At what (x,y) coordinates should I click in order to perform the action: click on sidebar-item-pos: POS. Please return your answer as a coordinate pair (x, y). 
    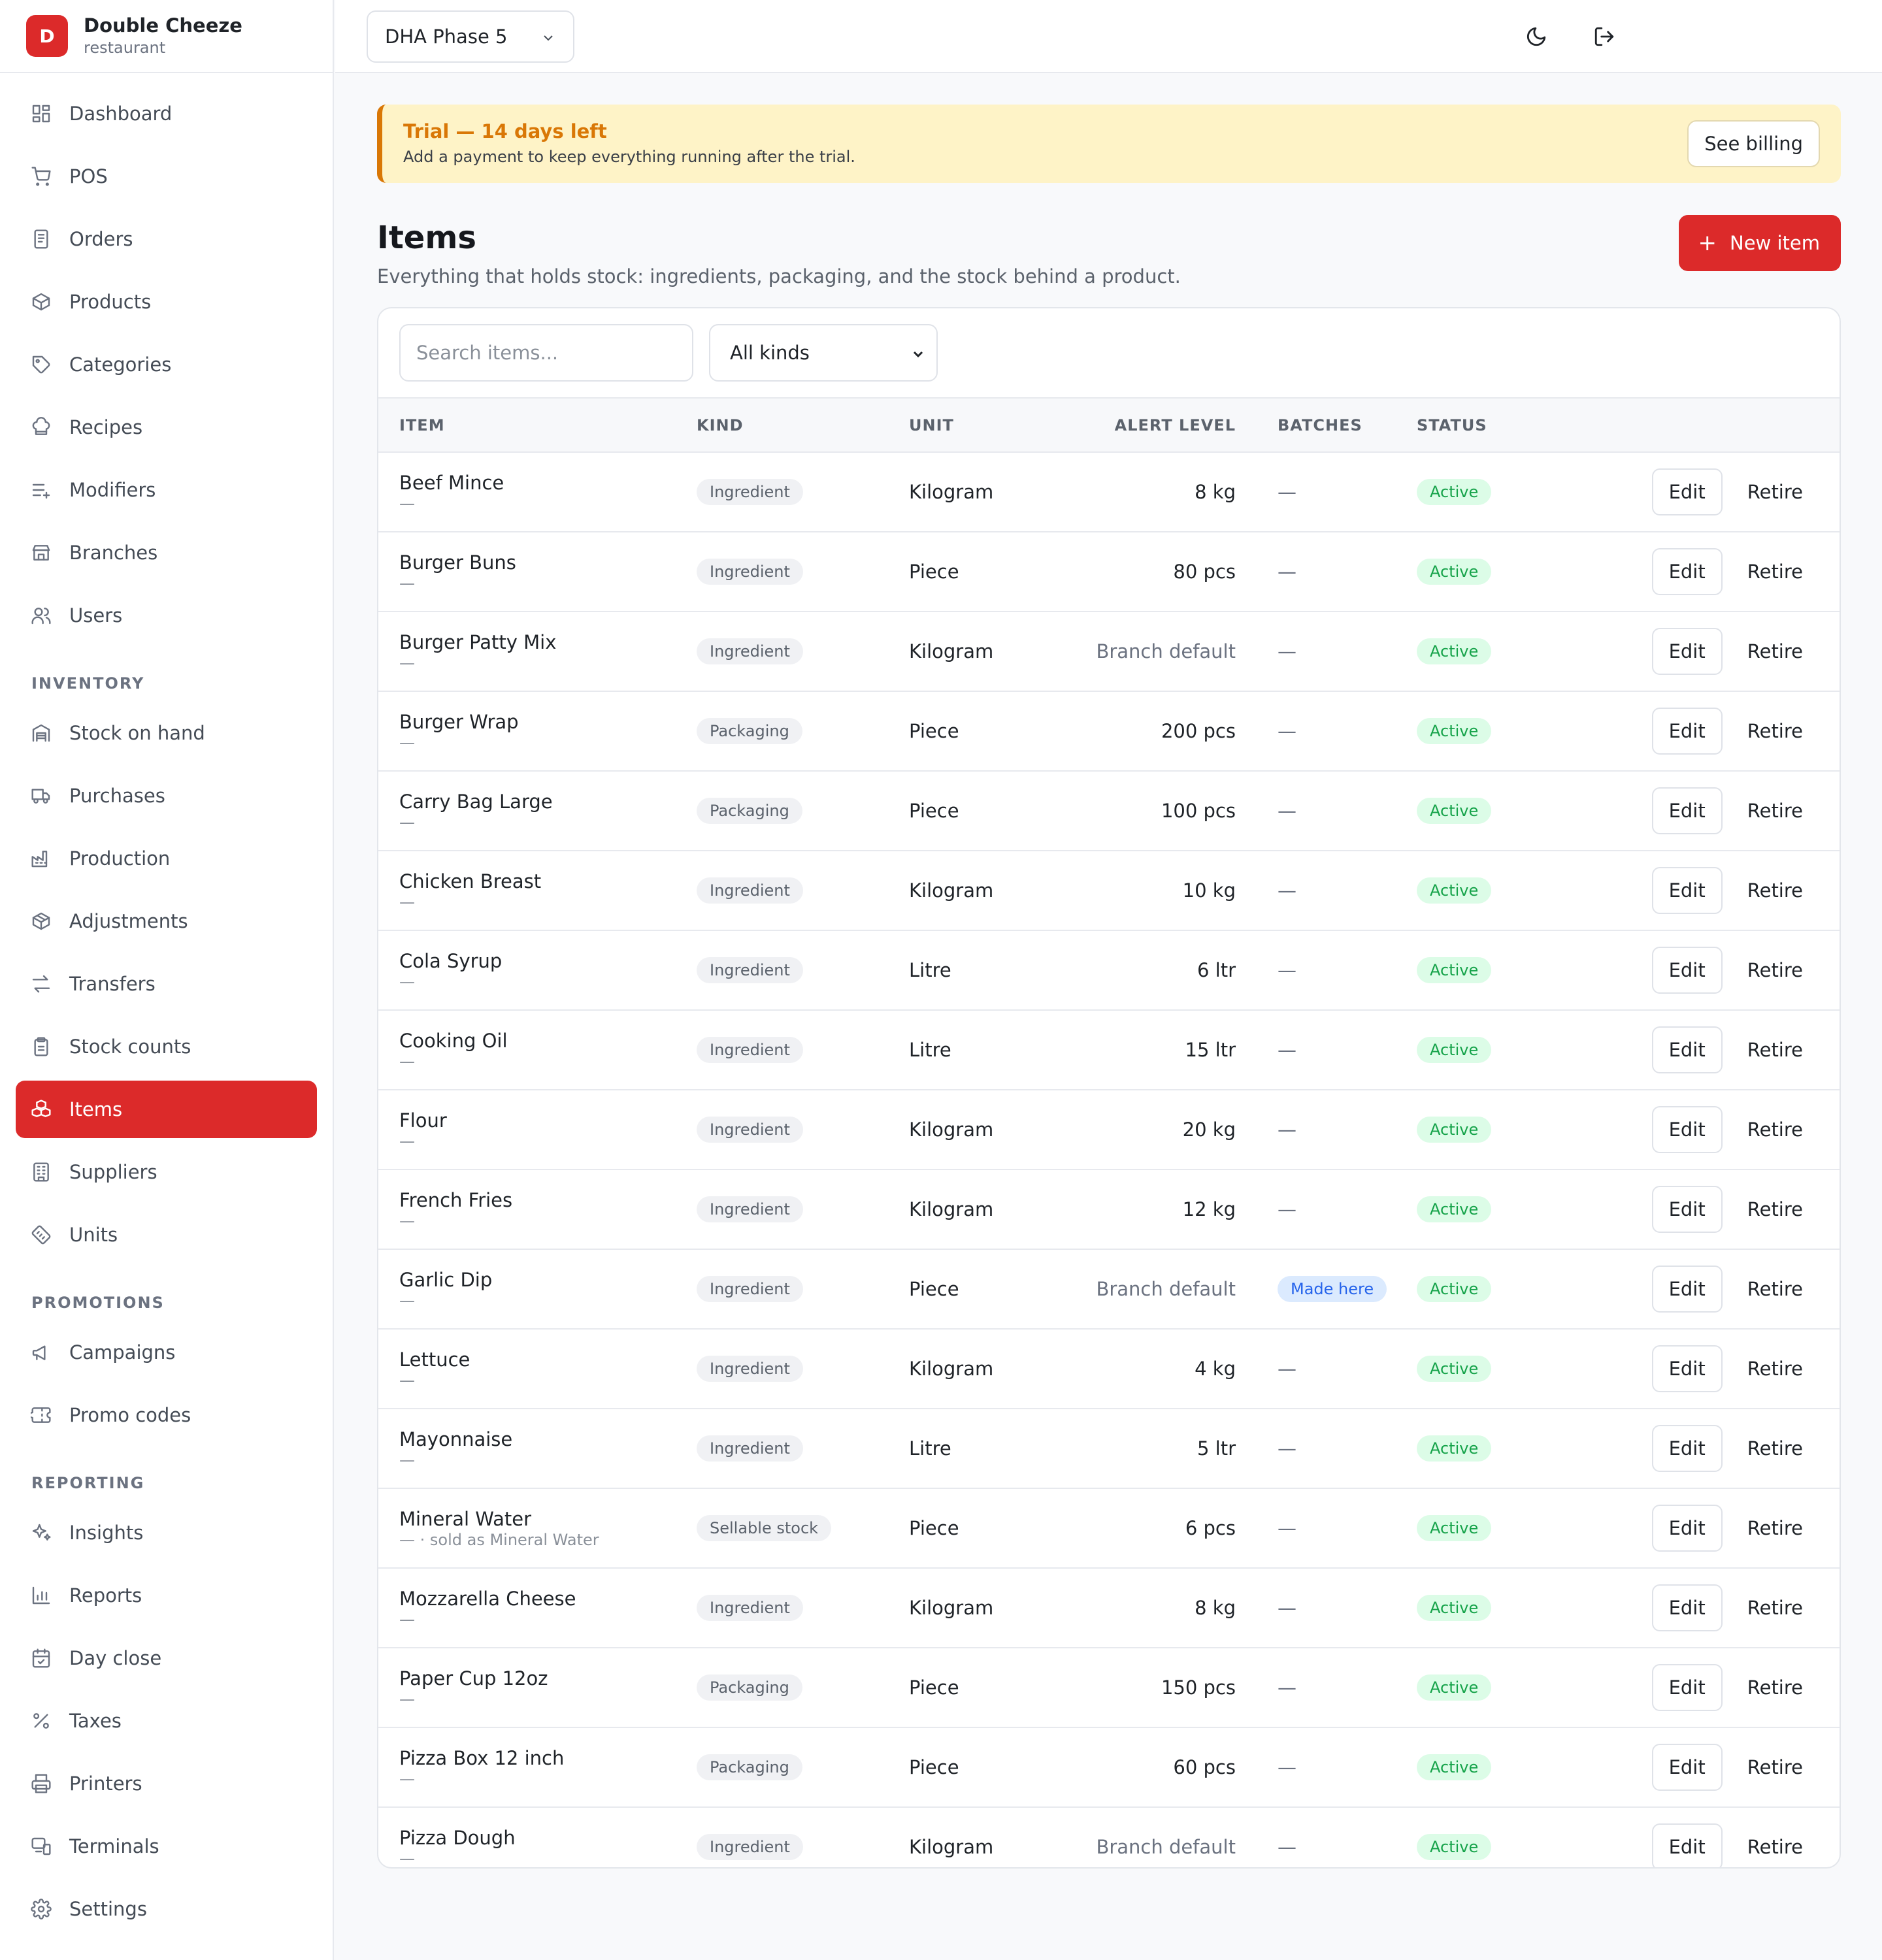
    Looking at the image, I should click on (166, 176).